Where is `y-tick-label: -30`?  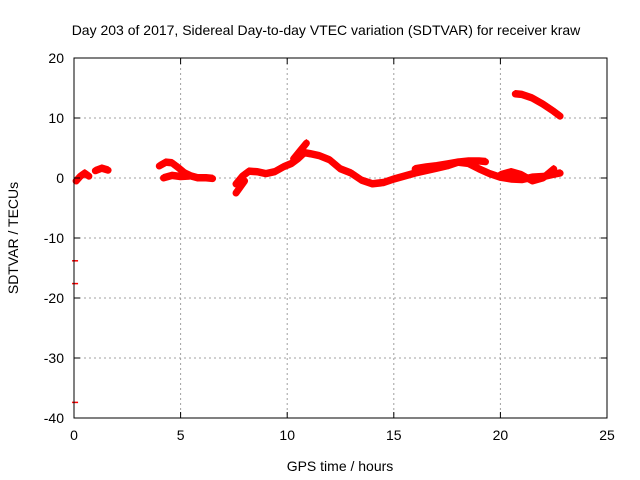
y-tick-label: -30 is located at coordinates (54, 358).